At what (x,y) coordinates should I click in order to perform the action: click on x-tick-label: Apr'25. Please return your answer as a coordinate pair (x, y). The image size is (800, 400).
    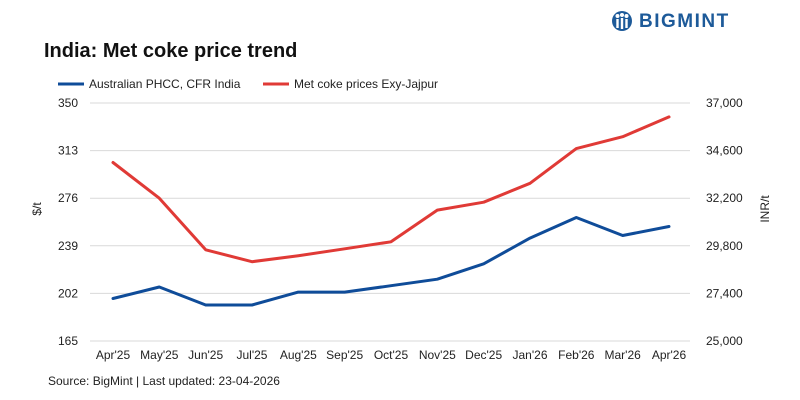
    Looking at the image, I should click on (113, 355).